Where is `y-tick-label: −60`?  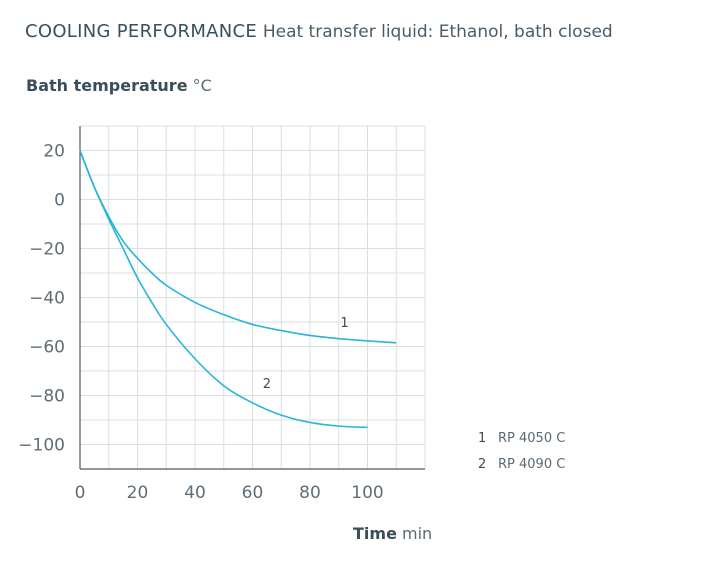 y-tick-label: −60 is located at coordinates (47, 348).